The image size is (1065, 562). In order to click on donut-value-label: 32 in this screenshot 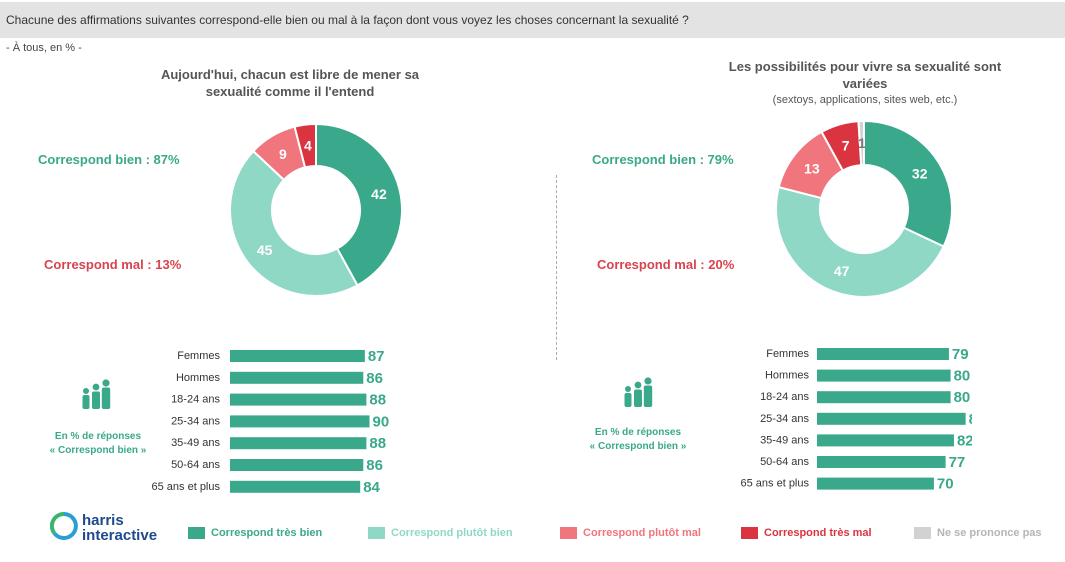, I will do `click(920, 174)`.